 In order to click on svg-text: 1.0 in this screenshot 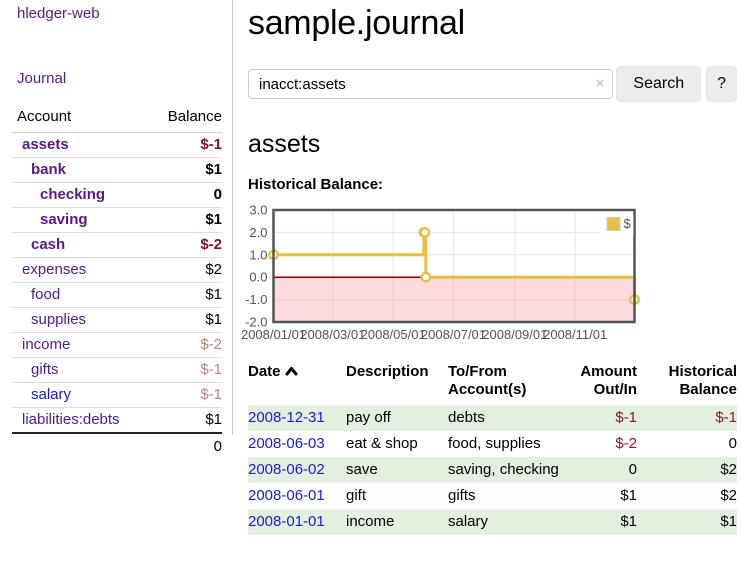, I will do `click(258, 254)`.